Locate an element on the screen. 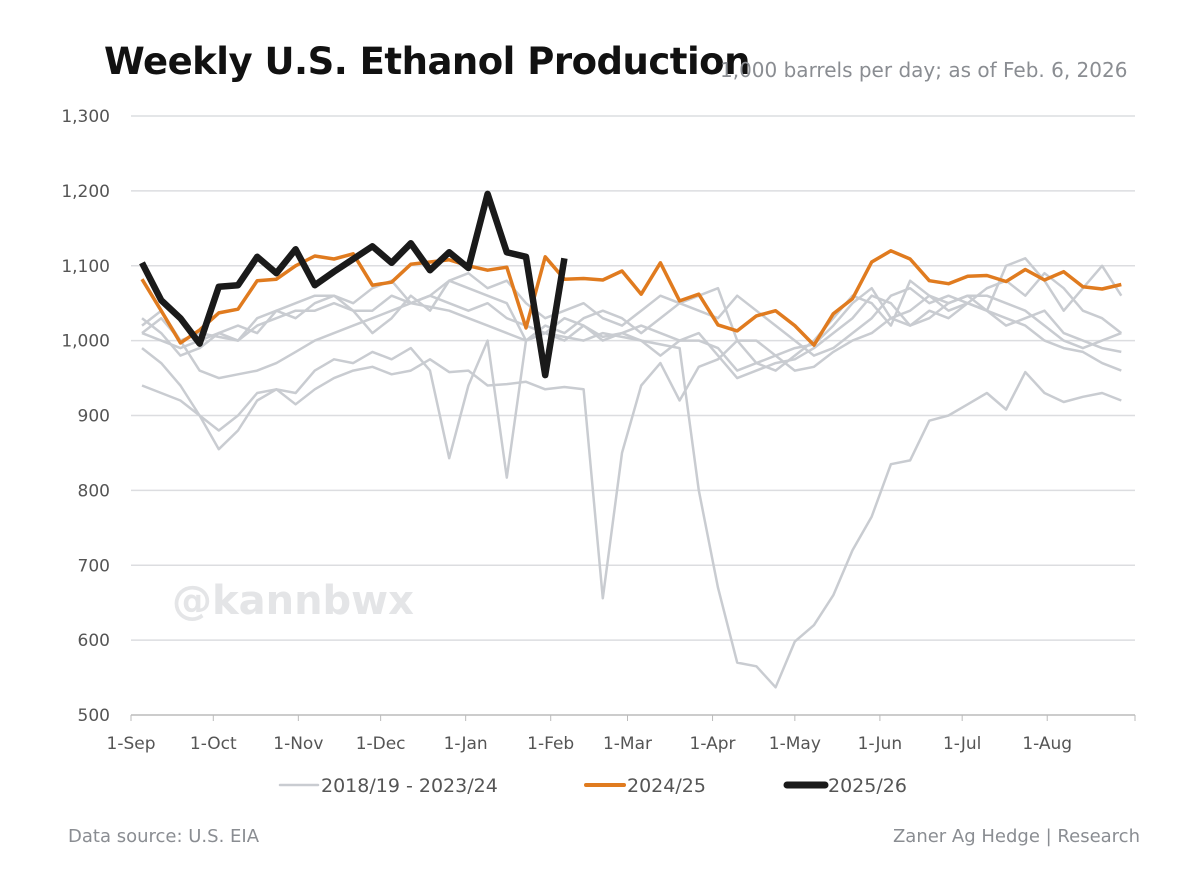 Image resolution: width=1200 pixels, height=878 pixels. series-line-historical is located at coordinates (631, 337).